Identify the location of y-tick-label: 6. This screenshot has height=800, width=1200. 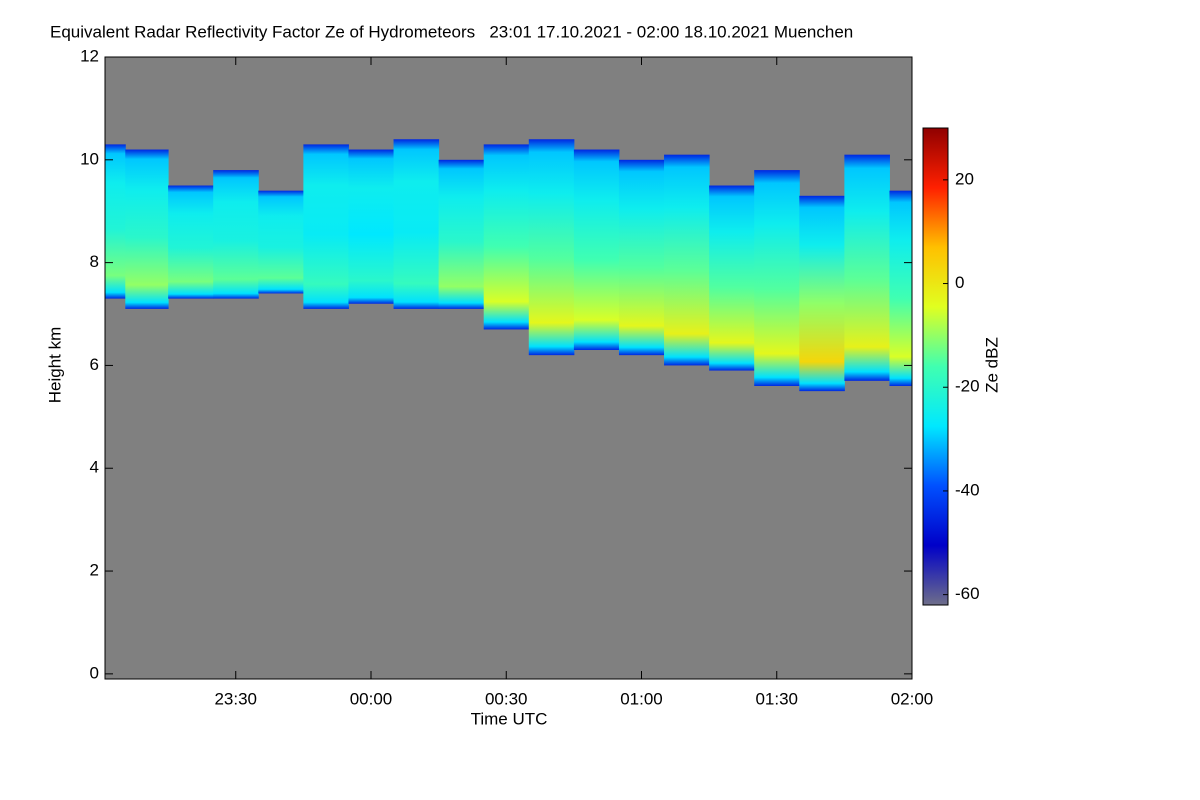
(94, 364).